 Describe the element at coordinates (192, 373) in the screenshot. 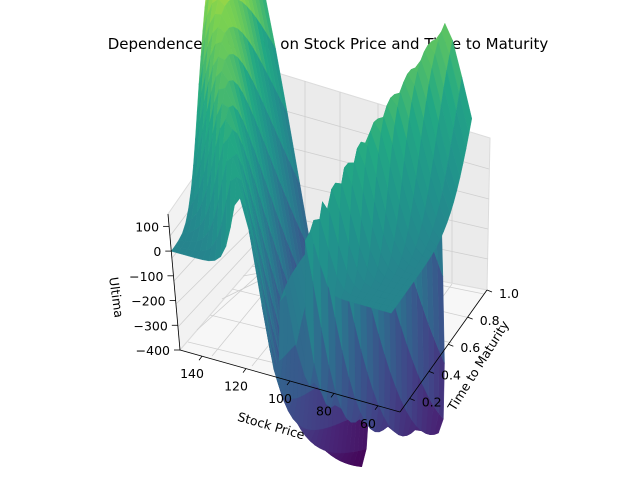

I see `x-tick-label: 140` at that location.